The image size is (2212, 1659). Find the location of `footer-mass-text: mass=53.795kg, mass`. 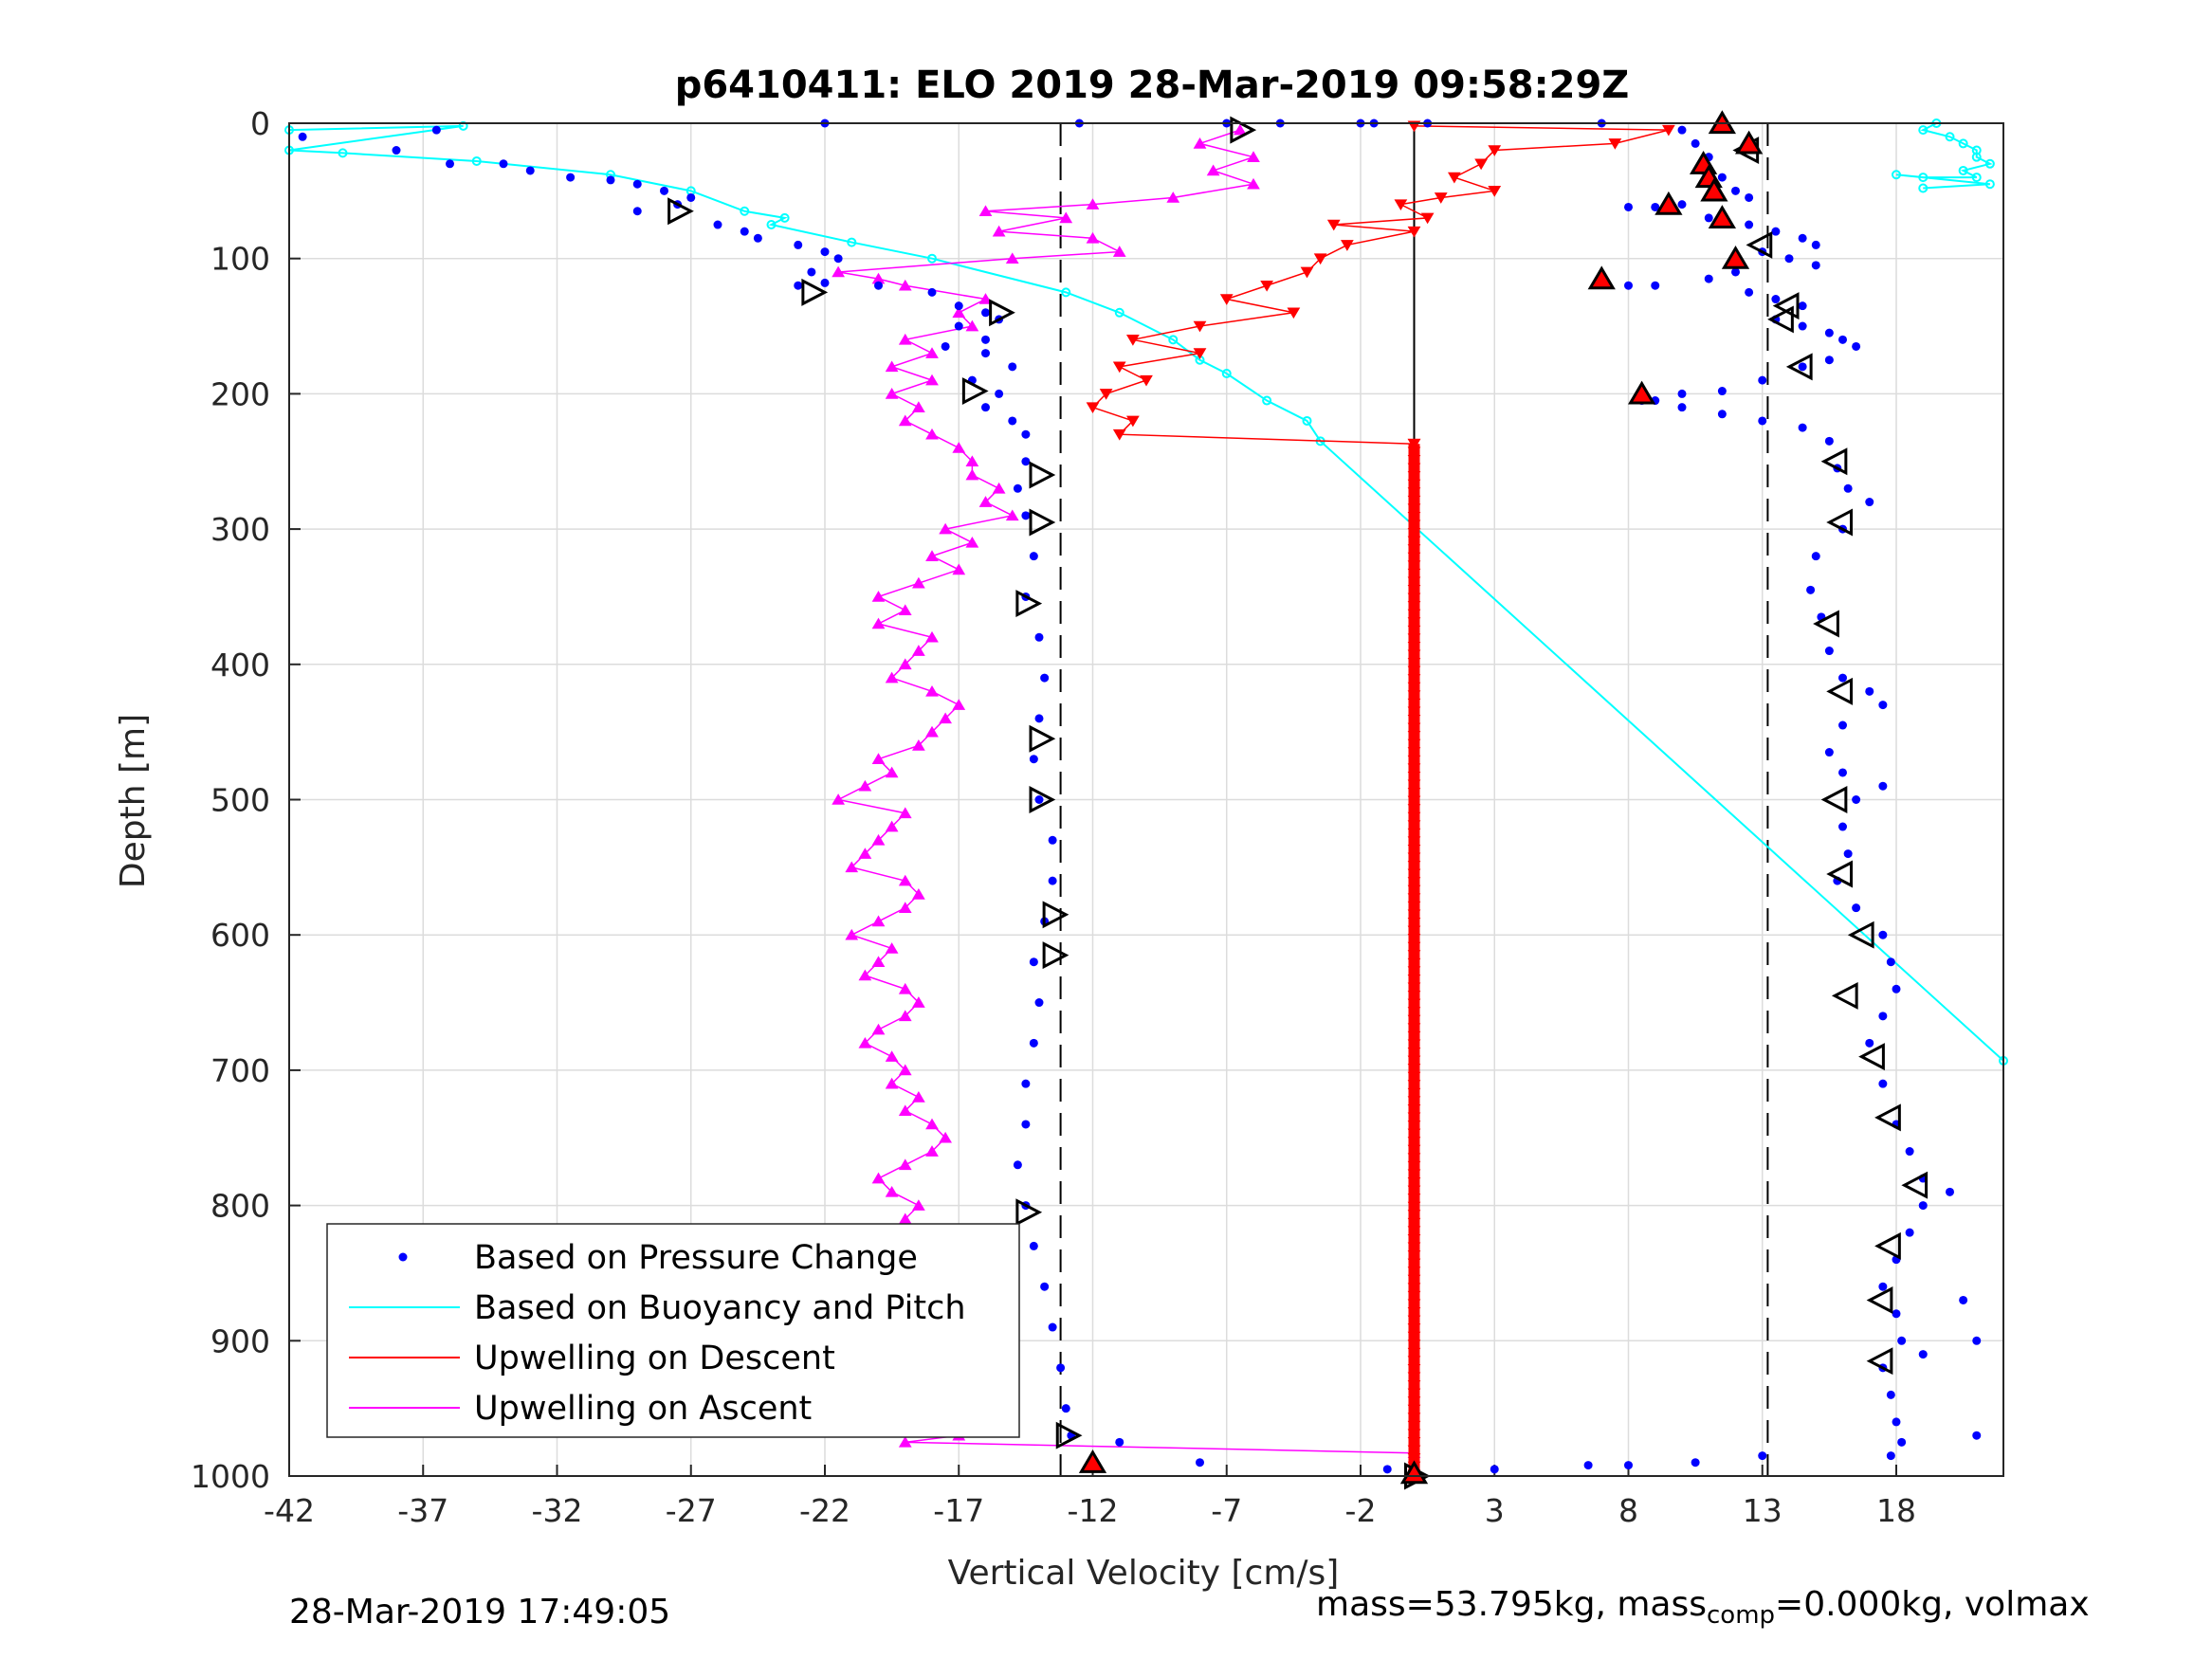

footer-mass-text: mass=53.795kg, mass is located at coordinates (1511, 1604).